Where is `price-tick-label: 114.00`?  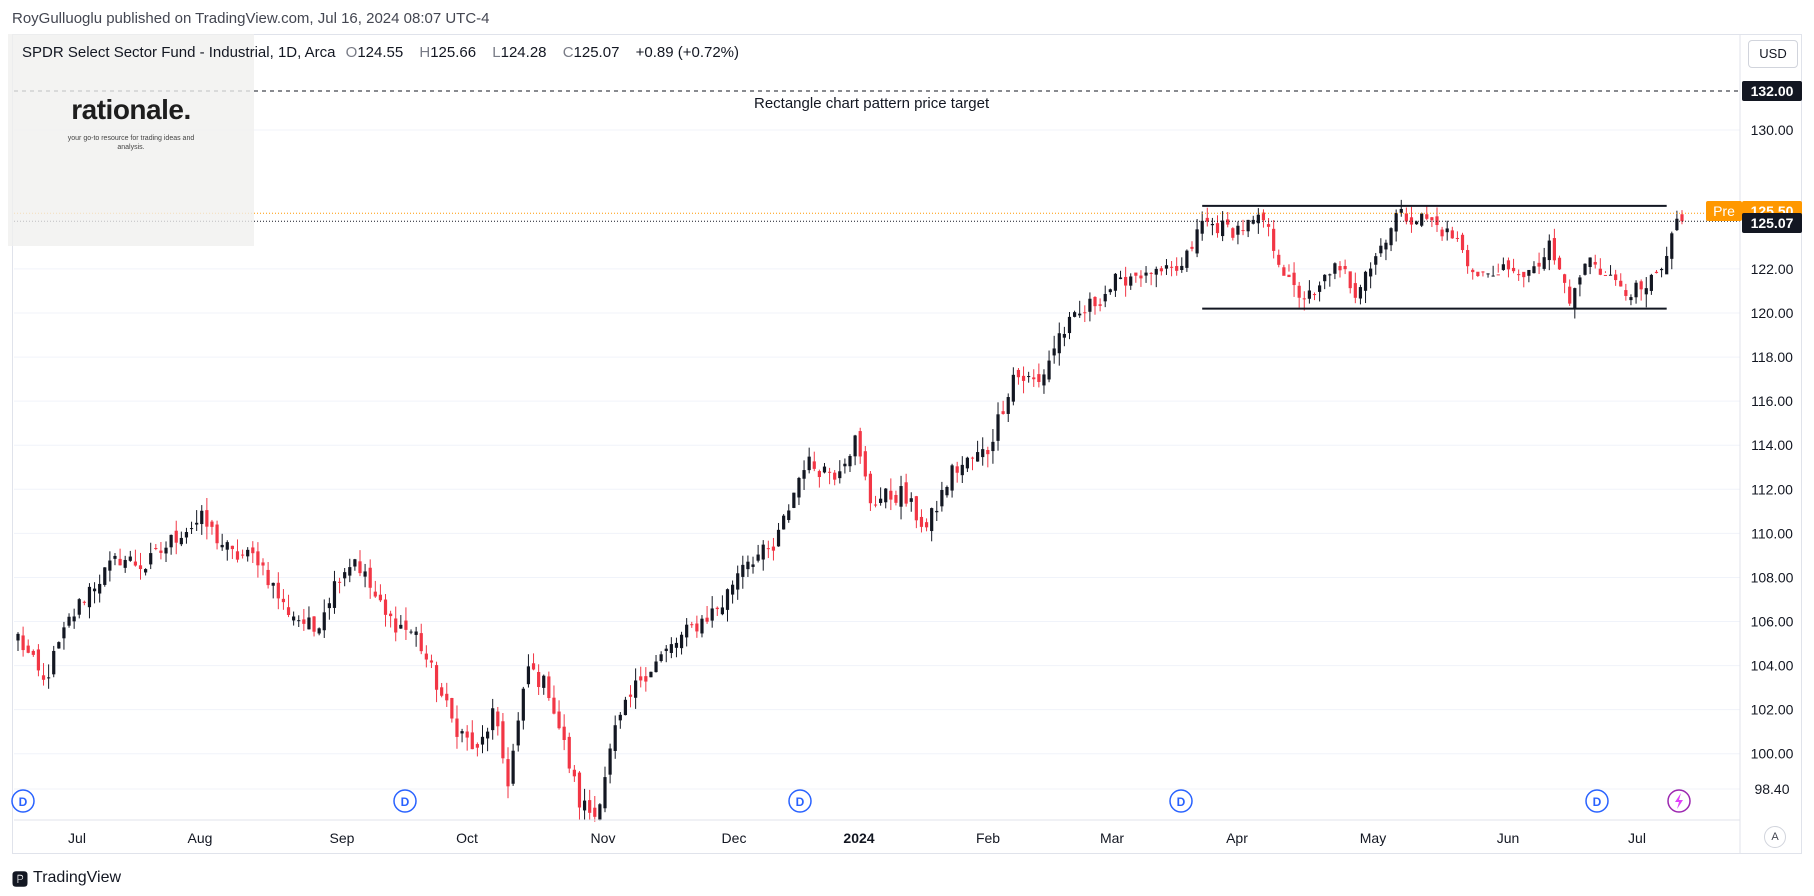 price-tick-label: 114.00 is located at coordinates (1772, 445).